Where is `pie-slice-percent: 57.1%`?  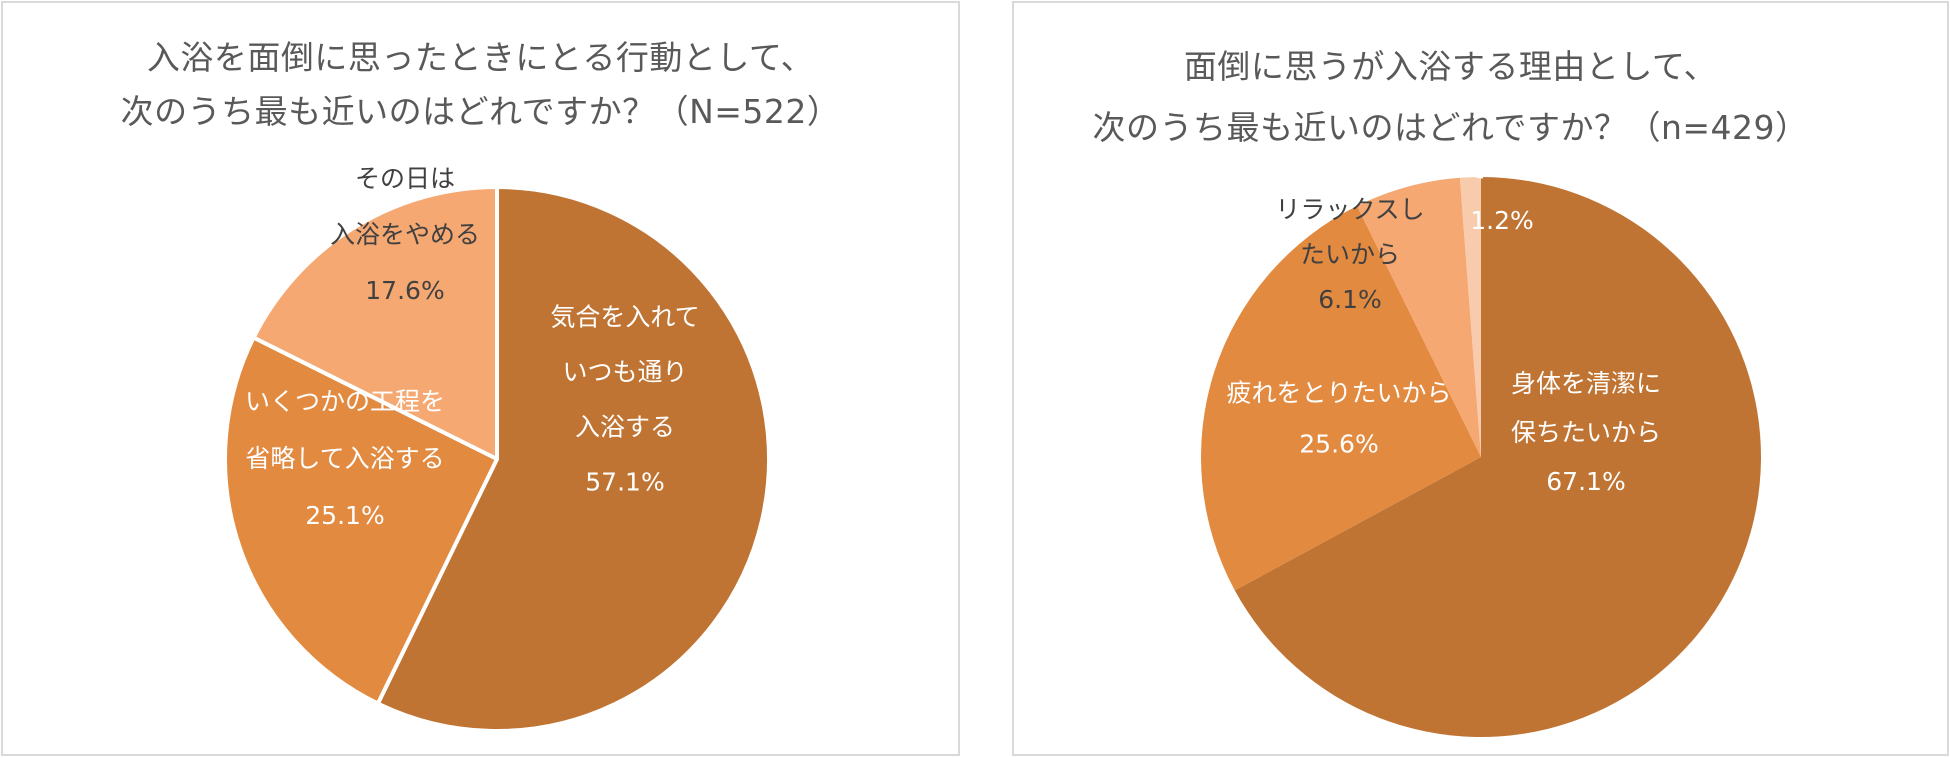
pie-slice-percent: 57.1% is located at coordinates (624, 482).